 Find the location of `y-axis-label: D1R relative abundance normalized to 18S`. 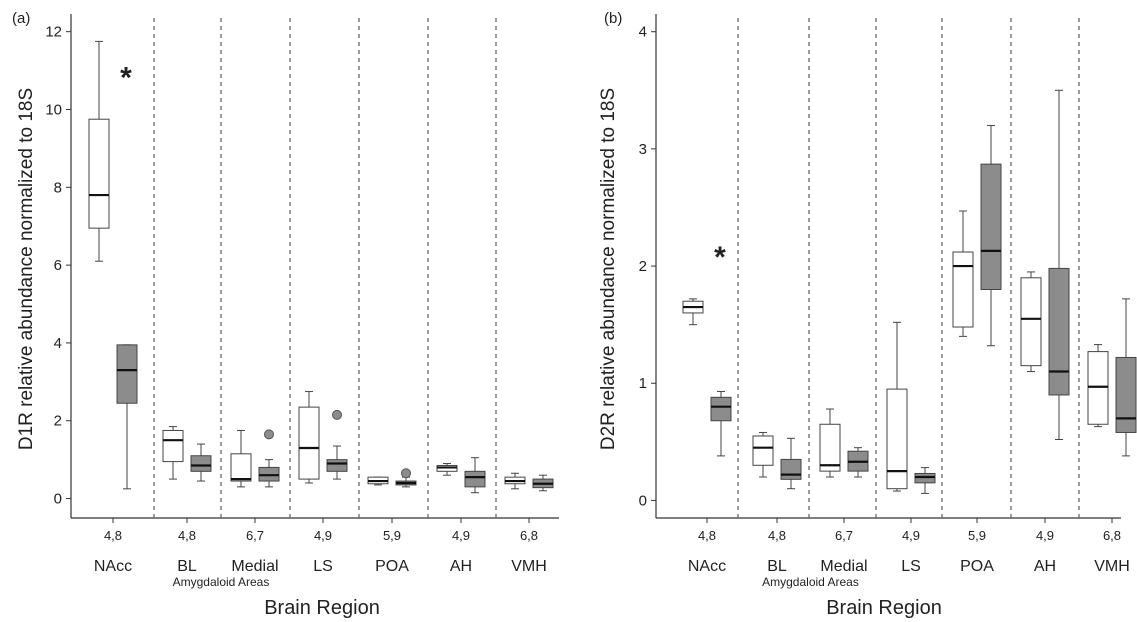

y-axis-label: D1R relative abundance normalized to 18S is located at coordinates (26, 269).